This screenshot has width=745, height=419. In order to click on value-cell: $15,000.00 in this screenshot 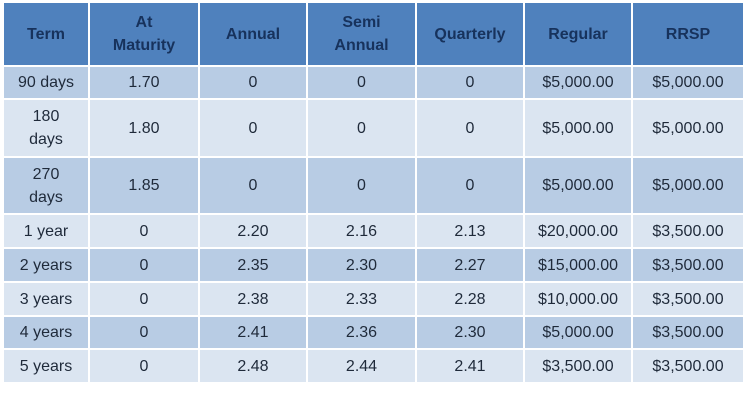, I will do `click(578, 265)`.